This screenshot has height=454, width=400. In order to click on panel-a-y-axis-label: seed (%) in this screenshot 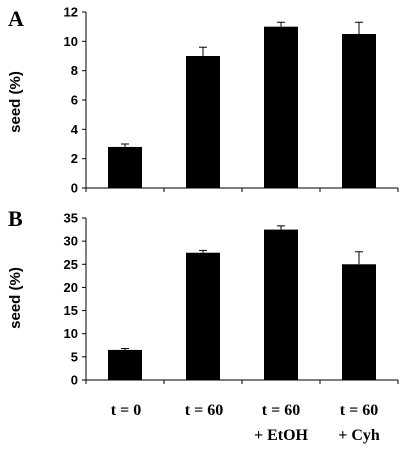, I will do `click(15, 102)`.